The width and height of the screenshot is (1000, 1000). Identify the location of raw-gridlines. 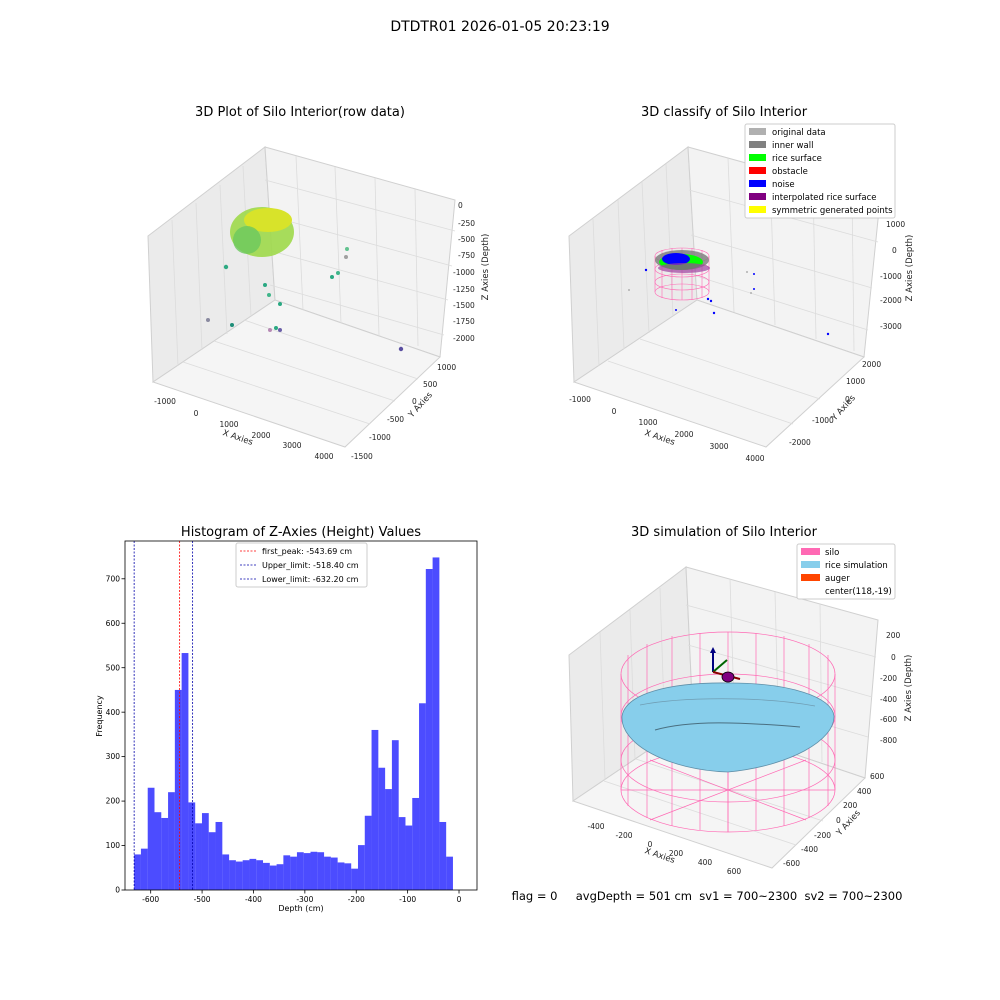
(313, 290).